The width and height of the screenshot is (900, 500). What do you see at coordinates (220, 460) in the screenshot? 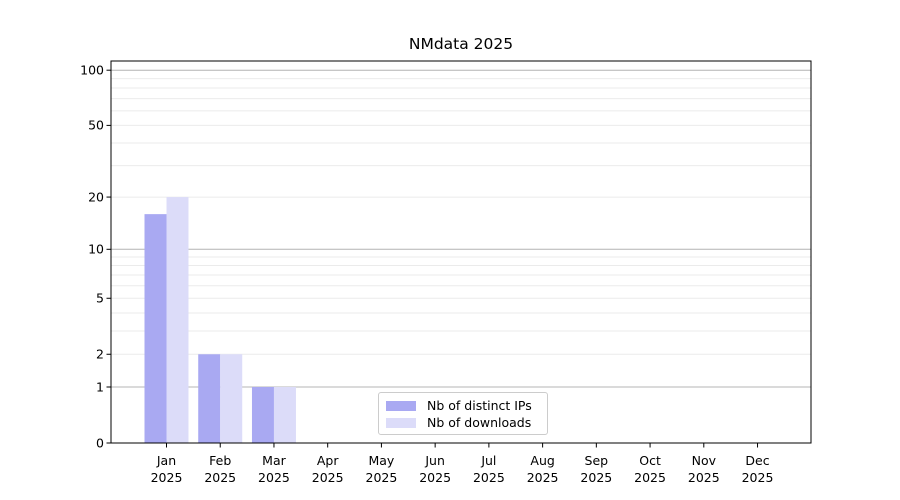
I see `x-tick-label-month: Feb` at bounding box center [220, 460].